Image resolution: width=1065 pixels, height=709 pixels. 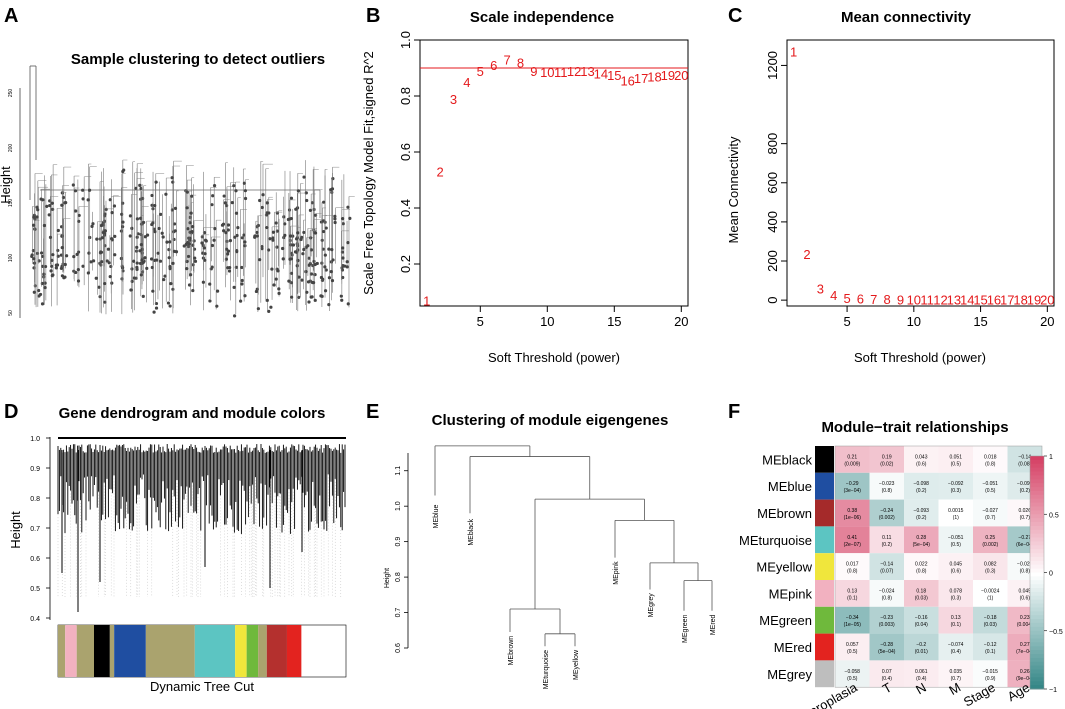 I want to click on panel-d-ylabel: Height, so click(x=15, y=530).